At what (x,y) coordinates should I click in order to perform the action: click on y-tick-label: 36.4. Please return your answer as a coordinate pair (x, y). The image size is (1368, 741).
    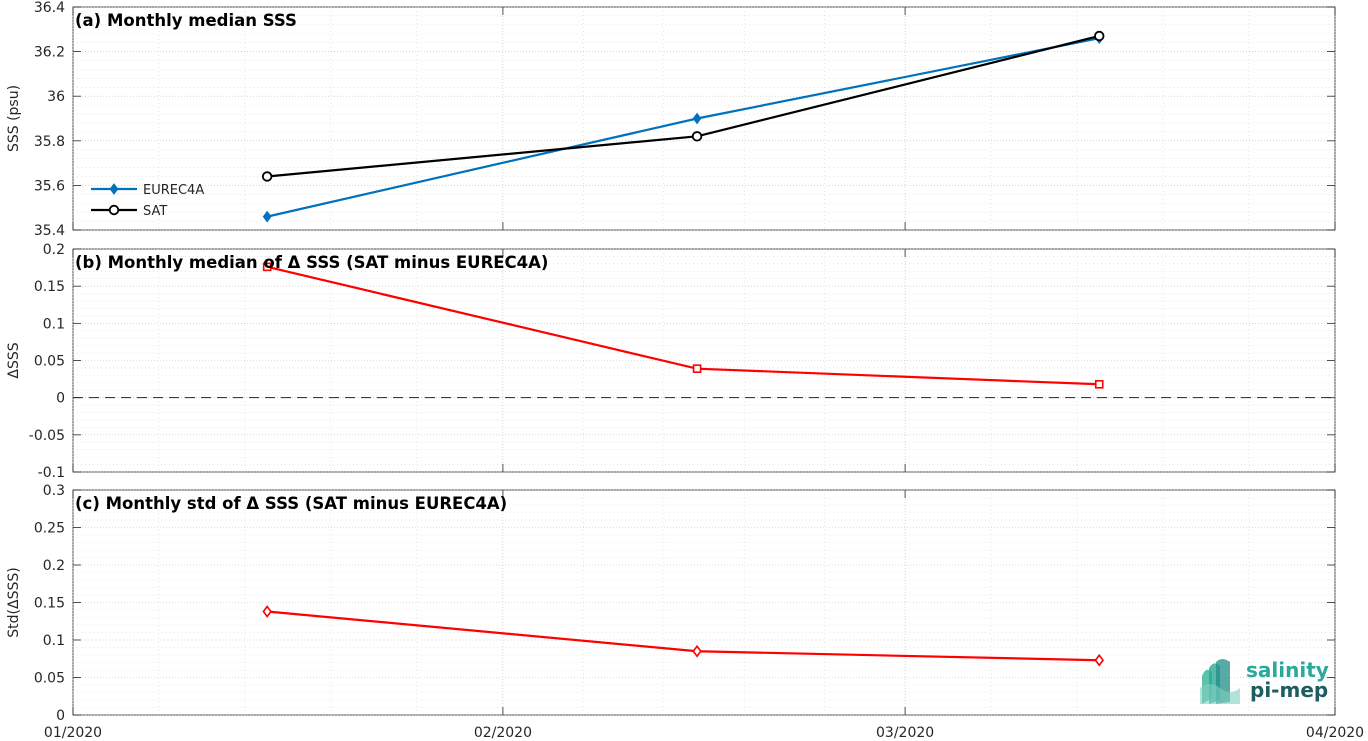
    Looking at the image, I should click on (49, 8).